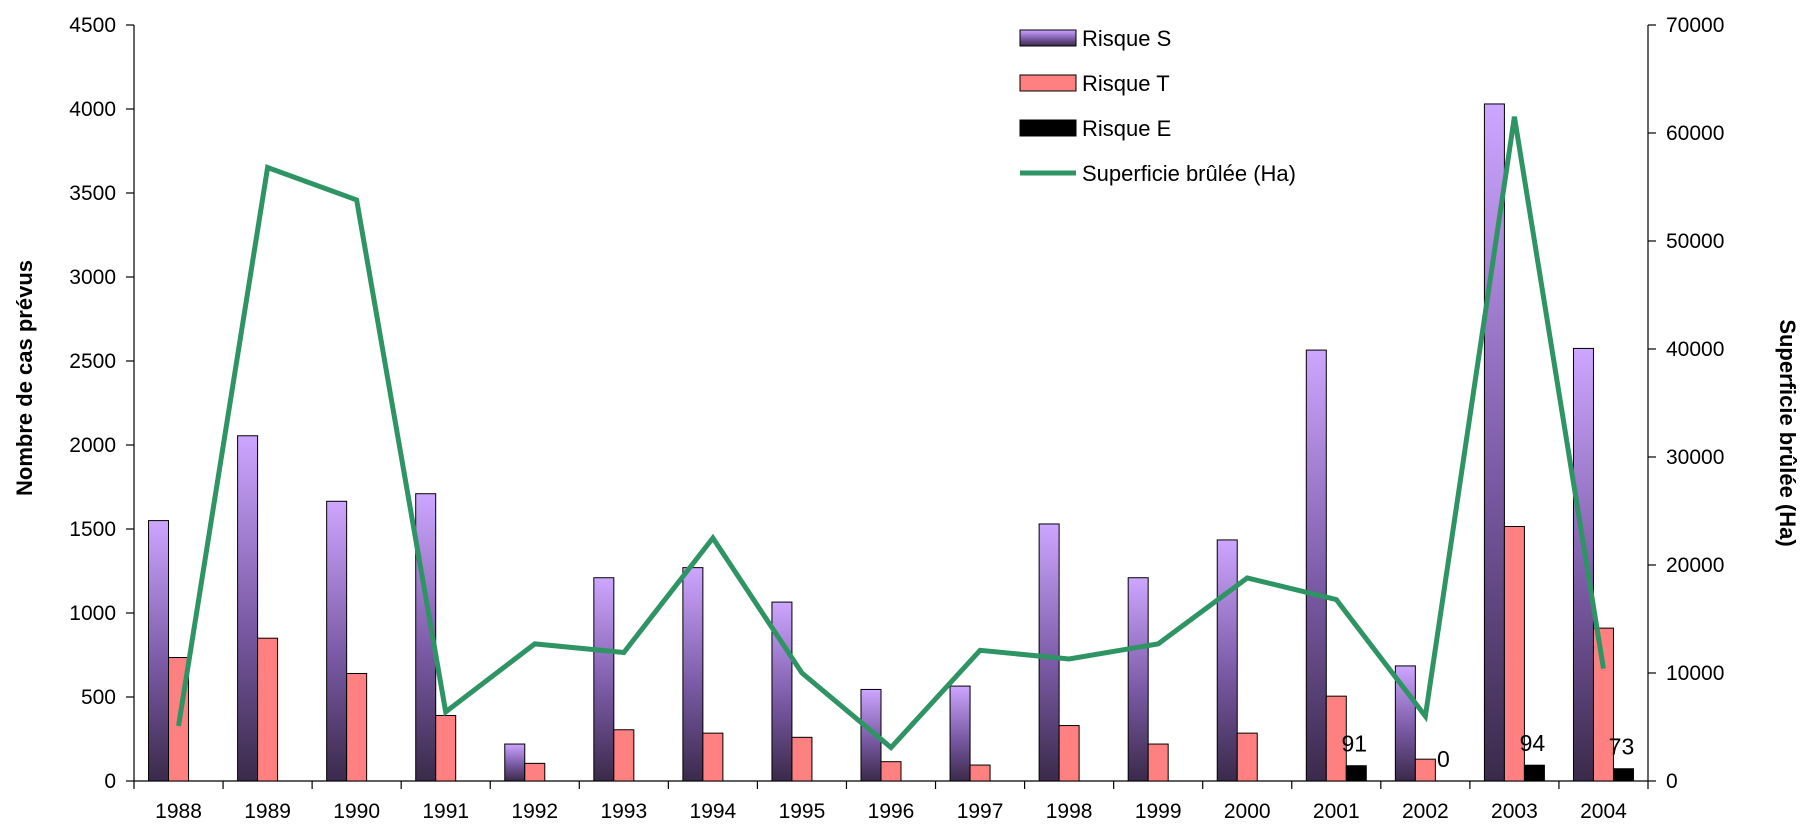 This screenshot has height=830, width=1802. What do you see at coordinates (1126, 128) in the screenshot?
I see `legend-label: Risque E` at bounding box center [1126, 128].